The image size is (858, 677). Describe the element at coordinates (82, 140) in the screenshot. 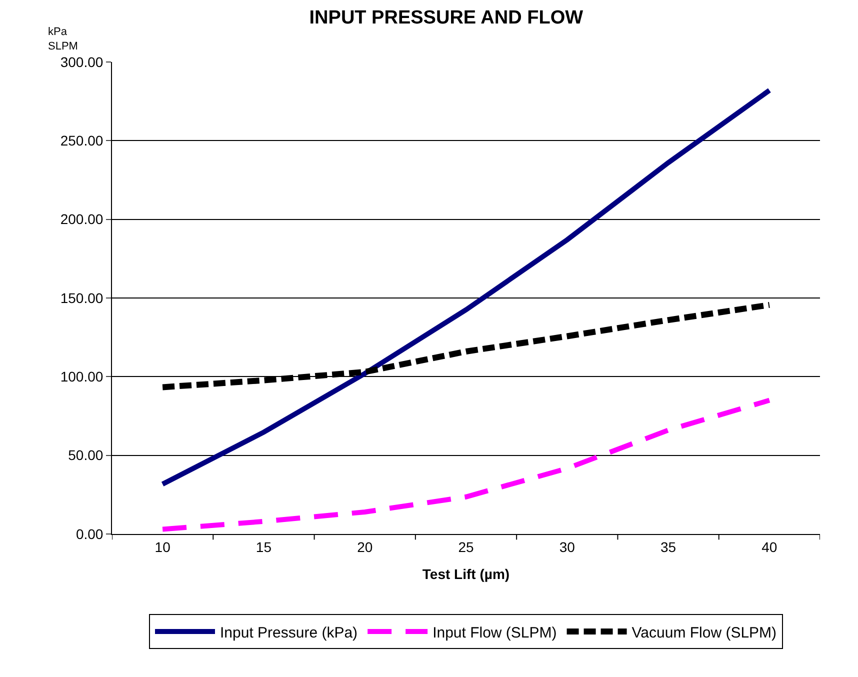

I see `y-tick-label: 250.00` at that location.